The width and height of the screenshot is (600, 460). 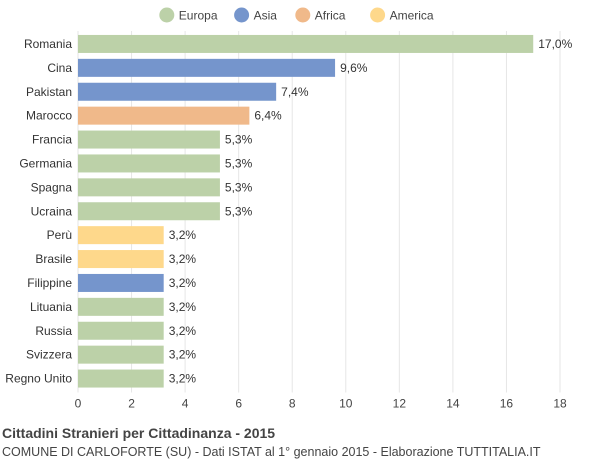 I want to click on value-label: 6,4%, so click(x=268, y=116).